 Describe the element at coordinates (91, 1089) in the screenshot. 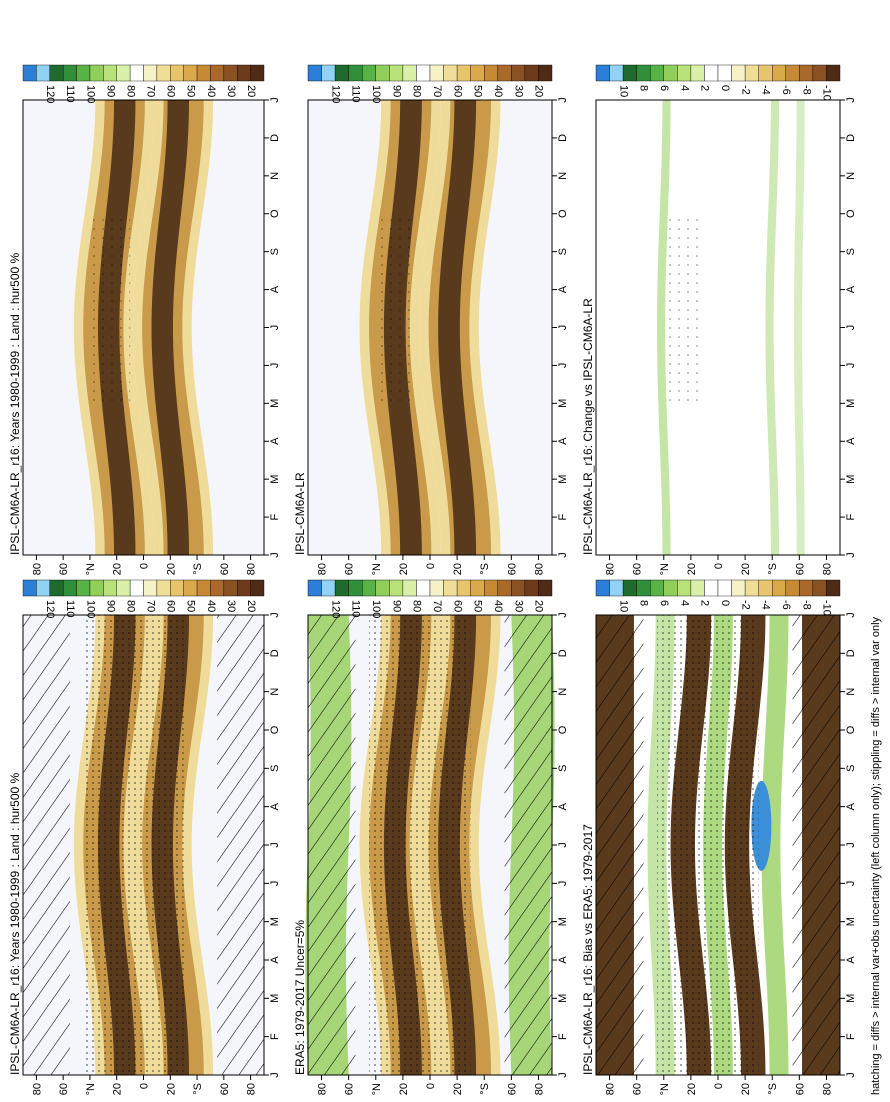

I see `lat-tick-label: °N` at that location.